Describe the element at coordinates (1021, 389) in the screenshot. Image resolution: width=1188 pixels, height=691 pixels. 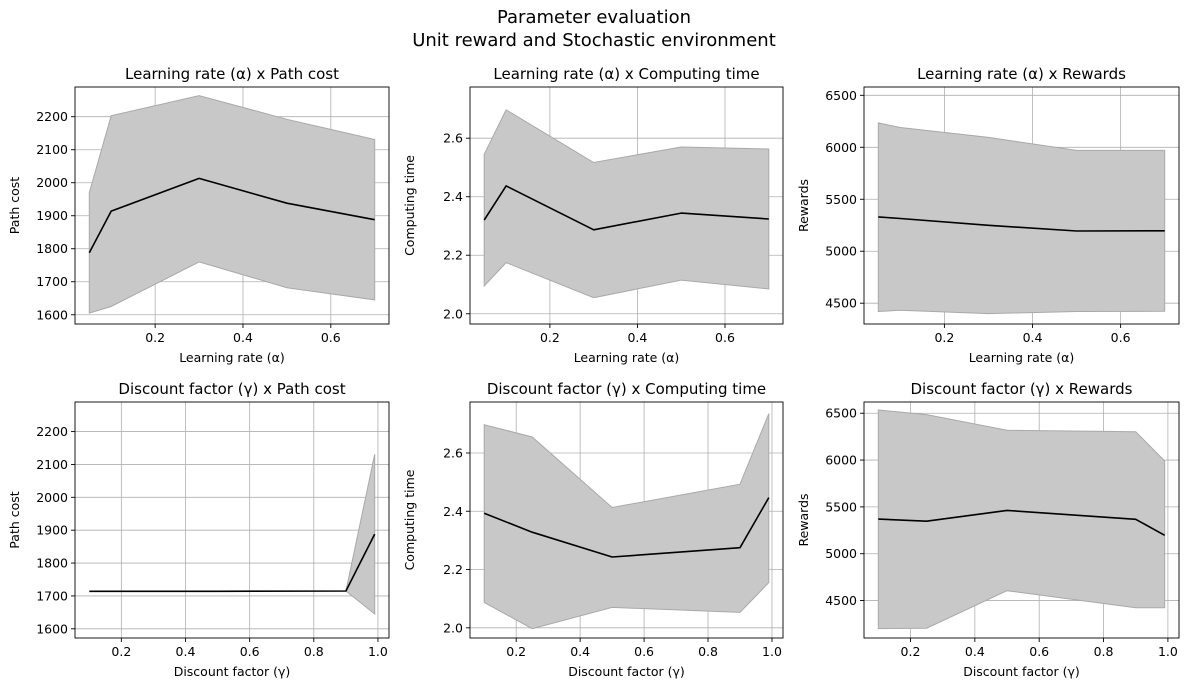
I see `subplot-title: Discount factor (γ) x Rewards` at that location.